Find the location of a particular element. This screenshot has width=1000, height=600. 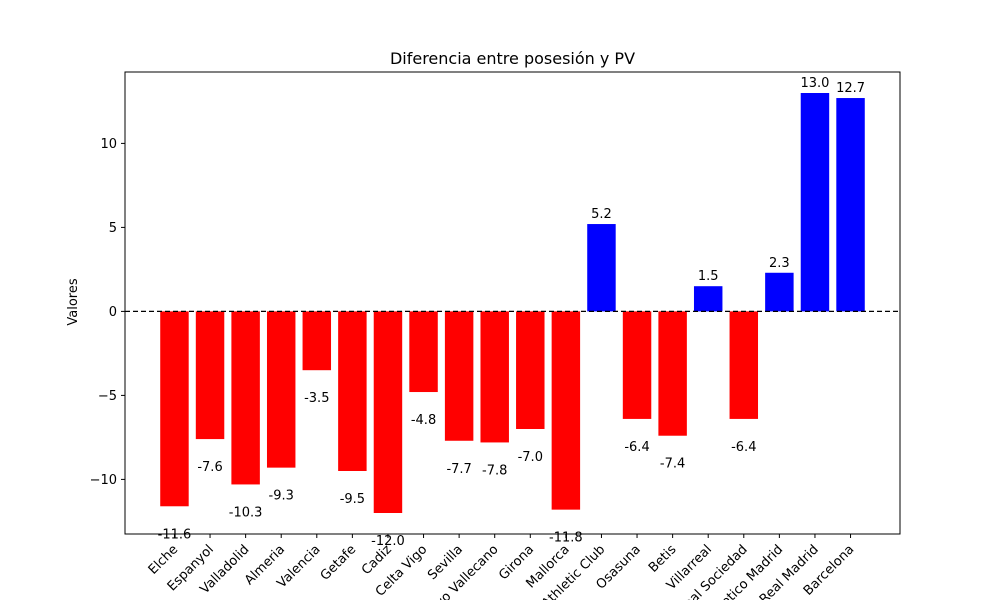

y-axis: −10 −5 0 5 10 is located at coordinates (107, 312).